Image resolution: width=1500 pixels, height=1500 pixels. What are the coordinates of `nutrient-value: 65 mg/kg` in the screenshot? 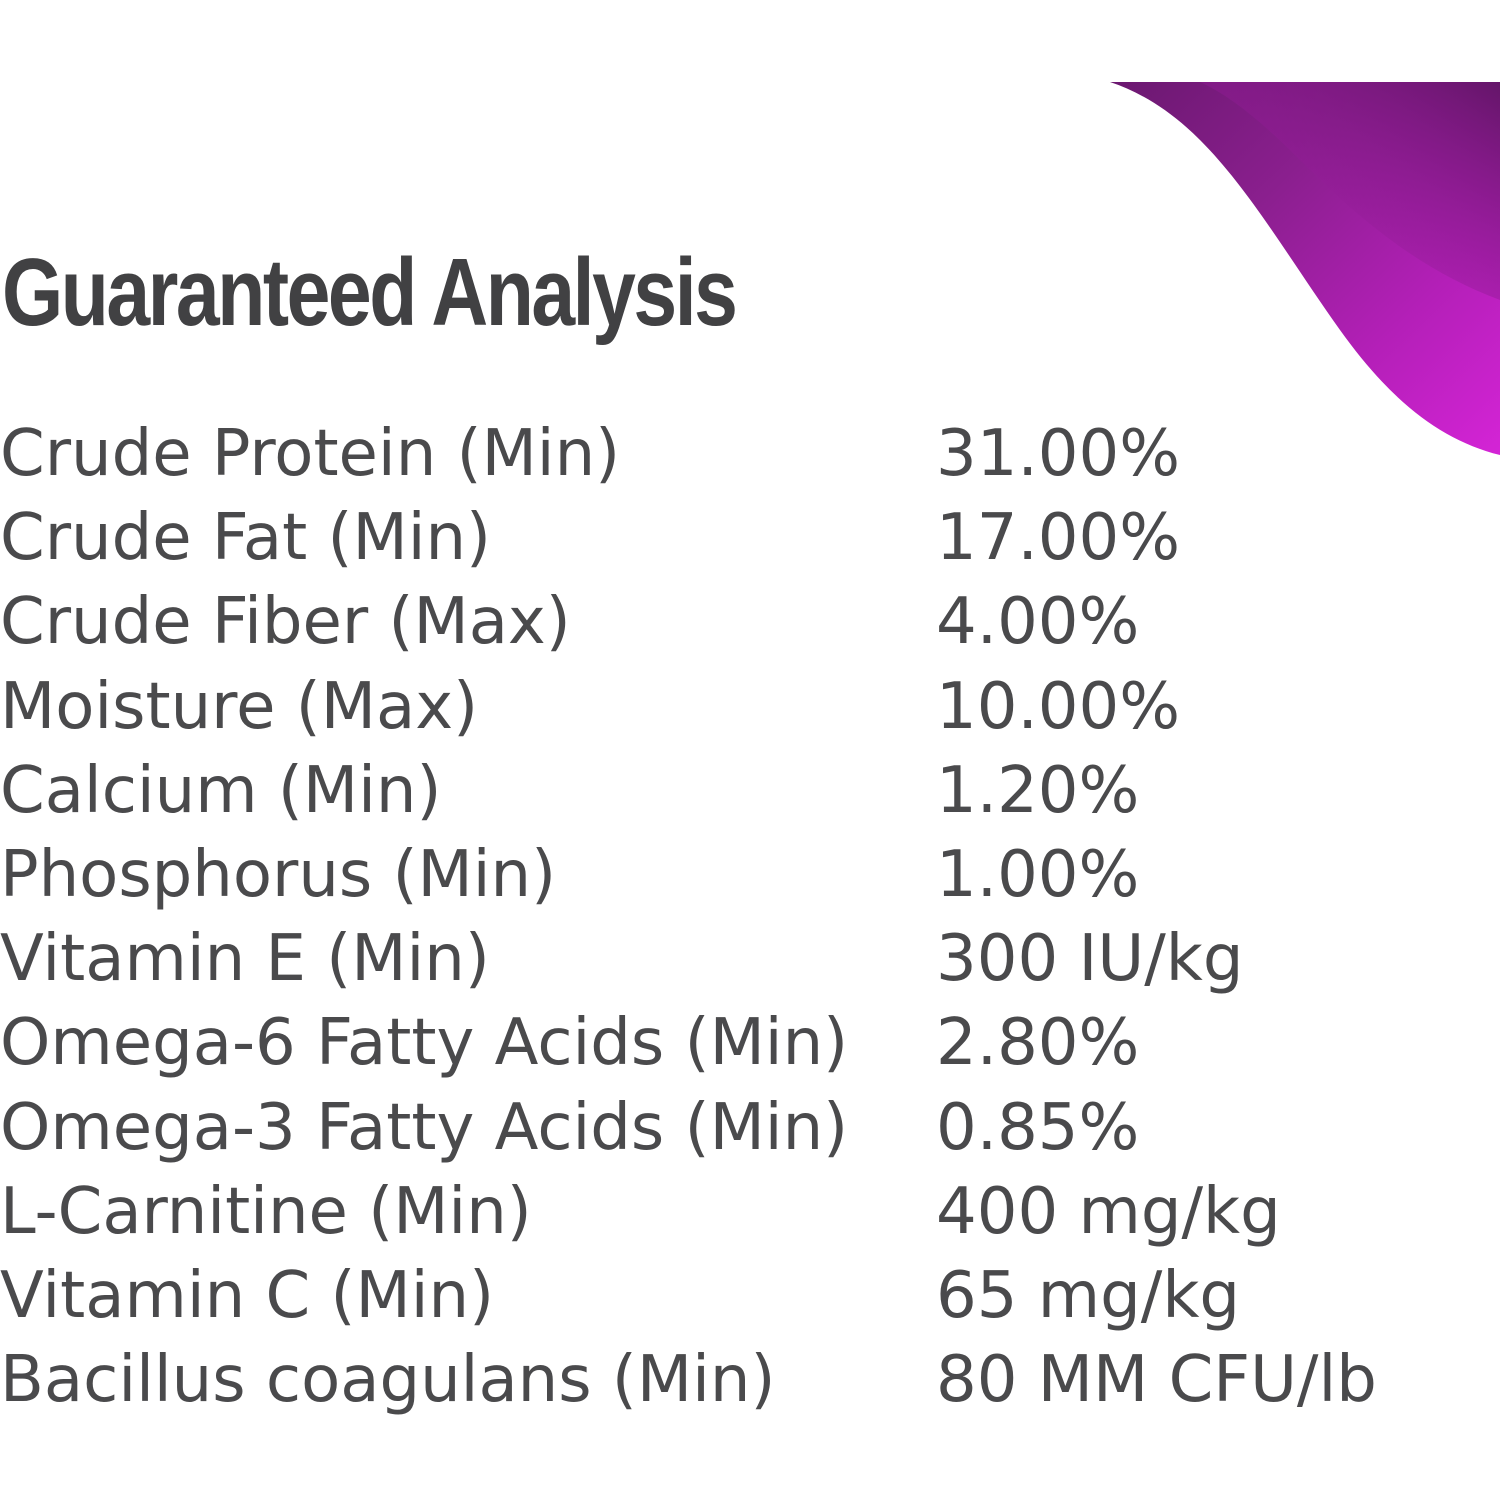 It's located at (1088, 1295).